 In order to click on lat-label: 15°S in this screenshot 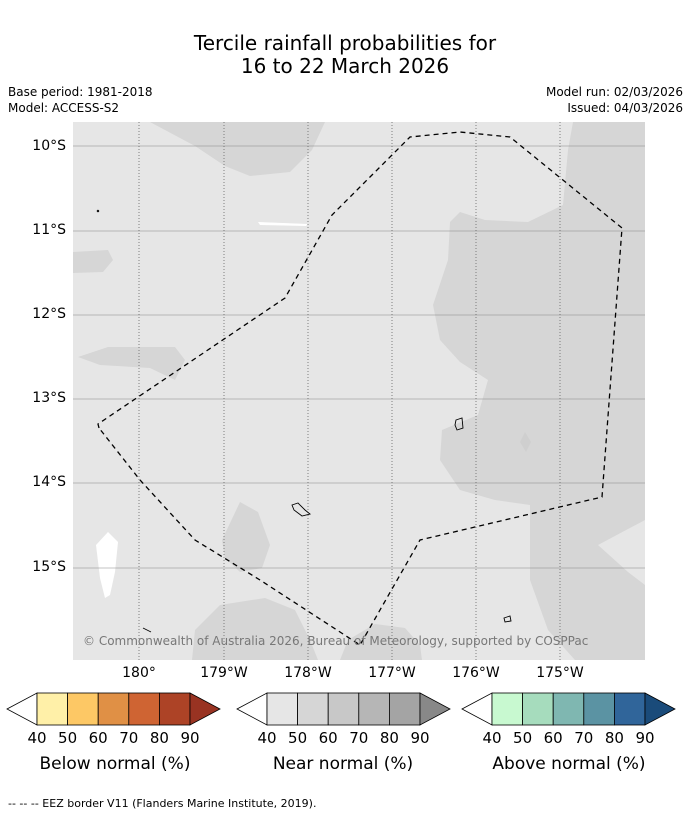, I will do `click(49, 567)`.